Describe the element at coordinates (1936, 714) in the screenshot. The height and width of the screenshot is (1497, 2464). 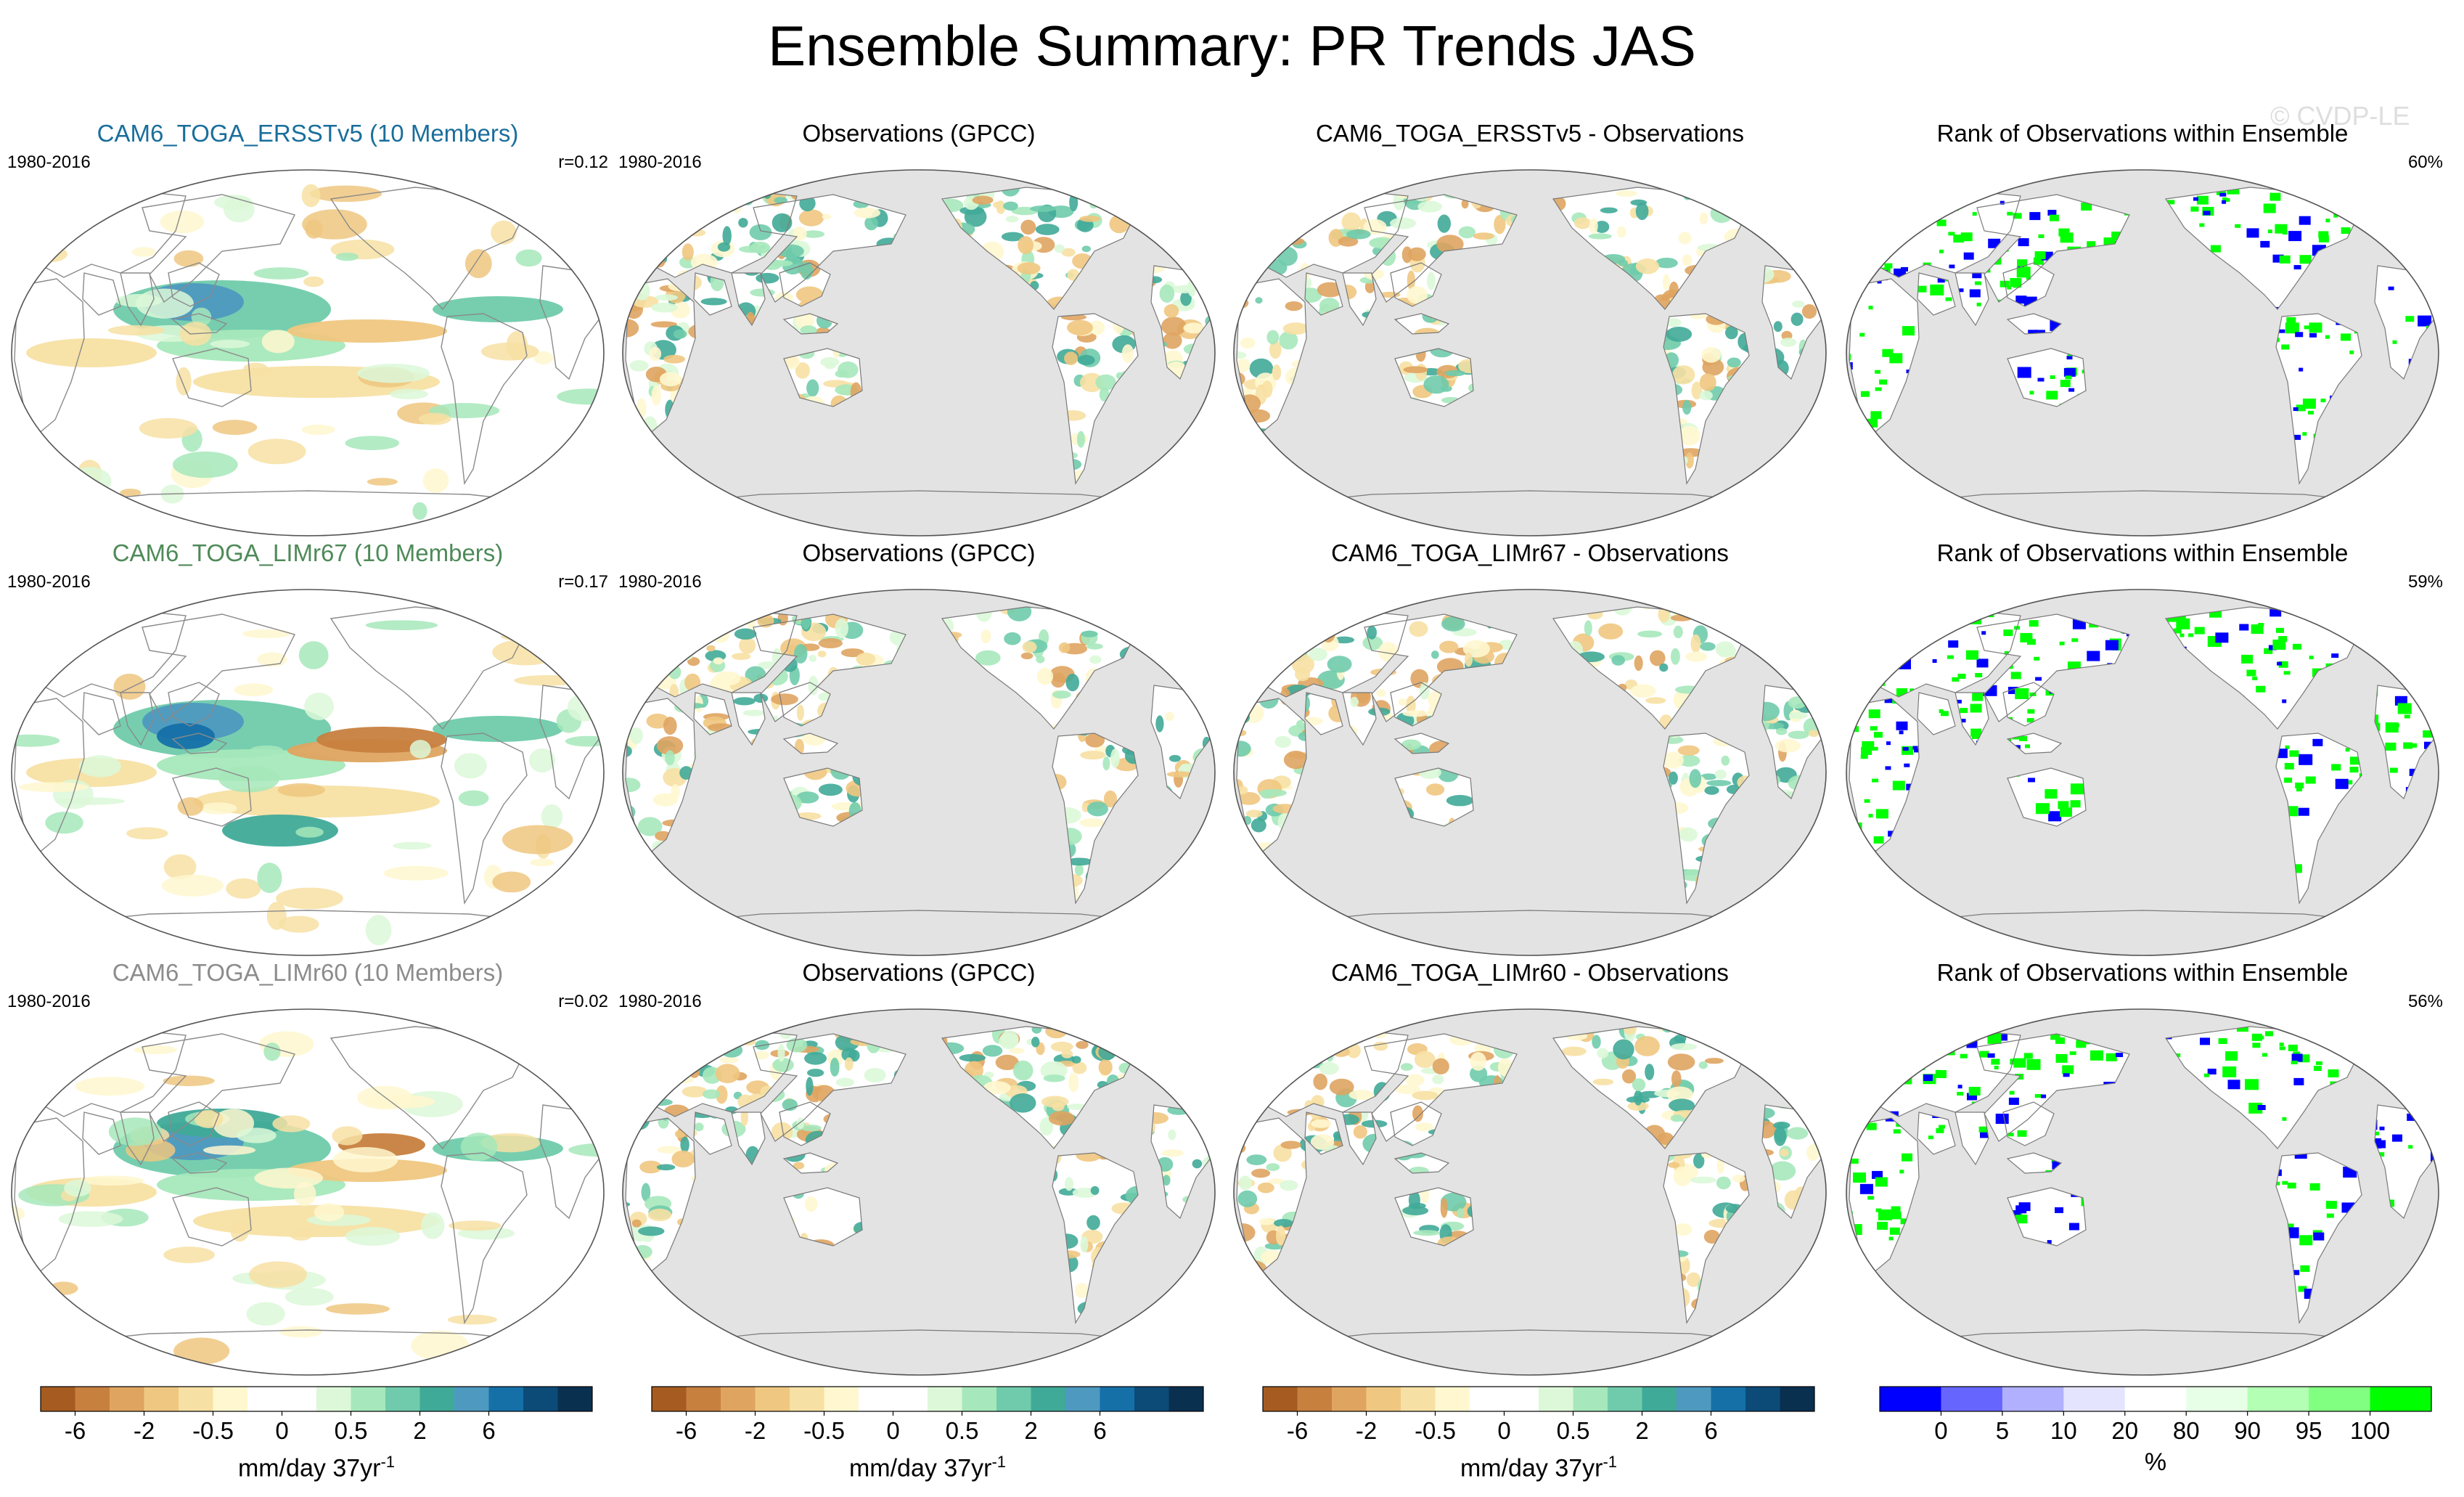
I see `land-arabia` at that location.